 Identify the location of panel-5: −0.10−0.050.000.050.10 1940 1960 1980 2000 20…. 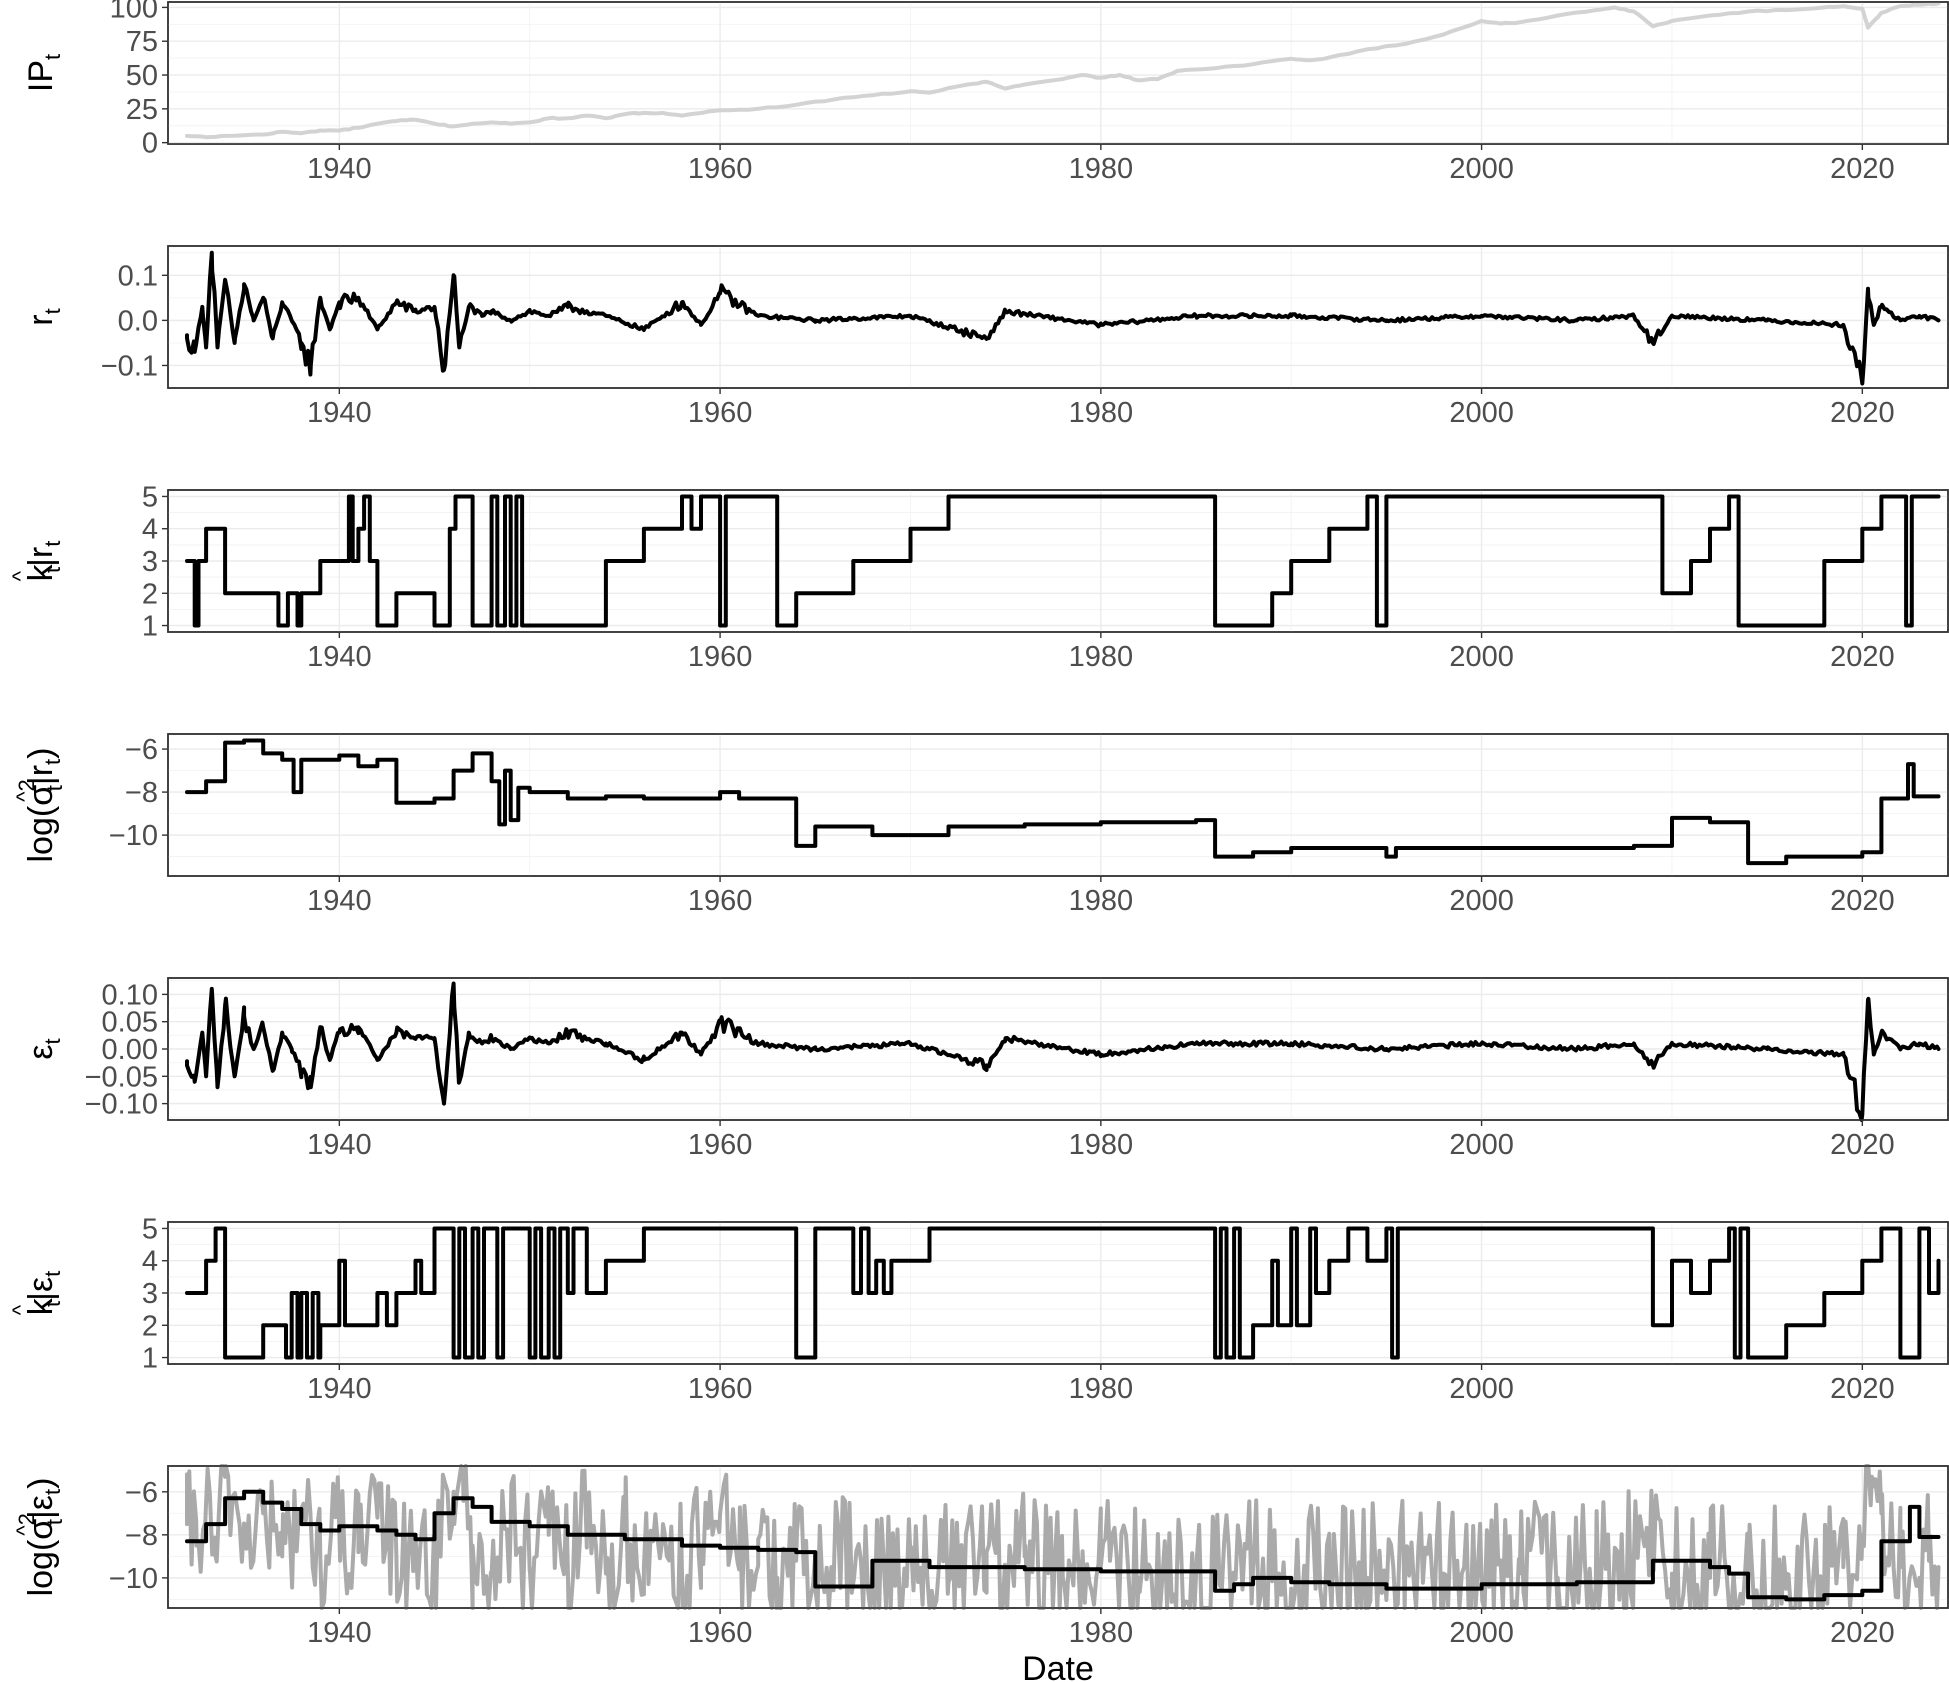
(985, 1069).